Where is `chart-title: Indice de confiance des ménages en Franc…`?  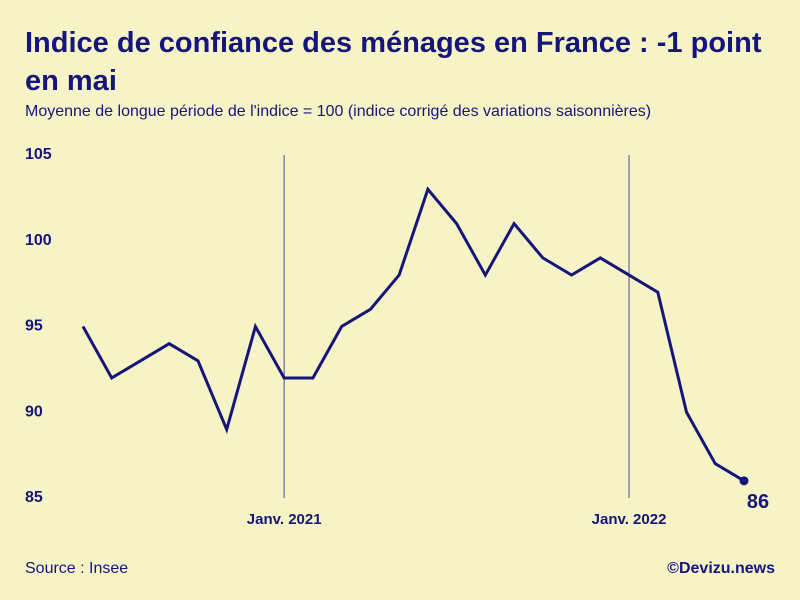 chart-title: Indice de confiance des ménages en Franc… is located at coordinates (393, 62).